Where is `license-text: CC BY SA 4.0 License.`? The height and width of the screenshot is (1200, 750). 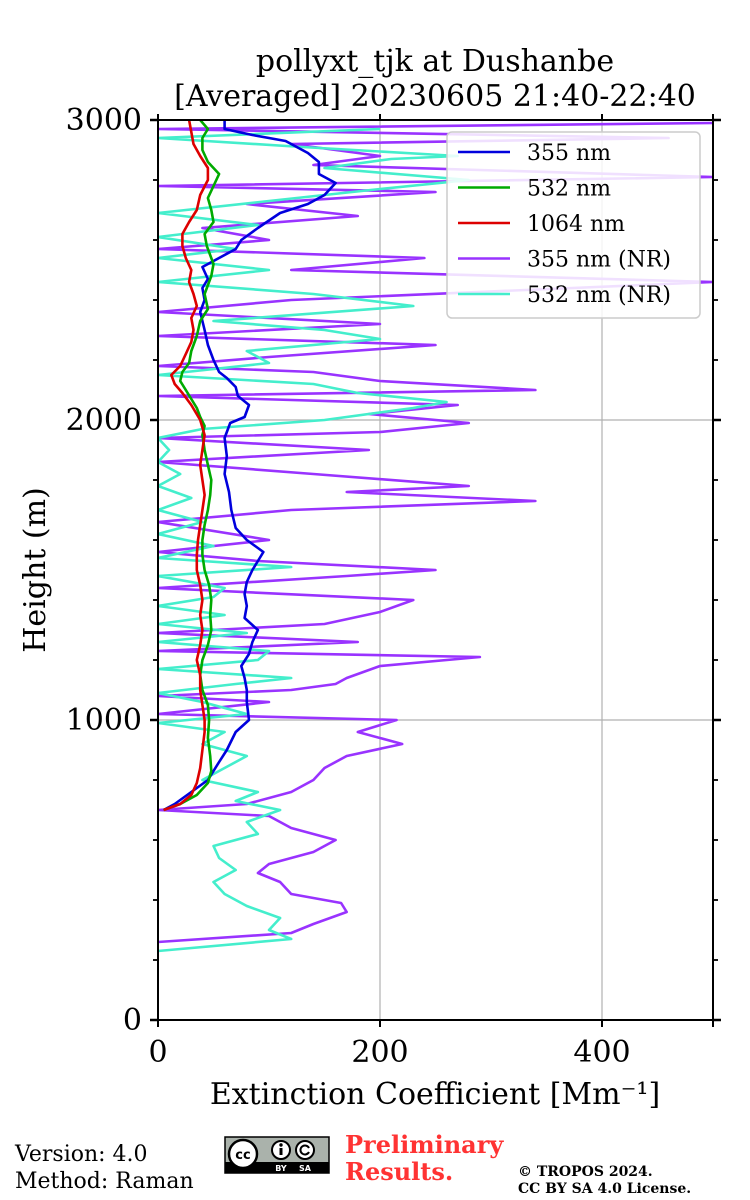 license-text: CC BY SA 4.0 License. is located at coordinates (604, 1189).